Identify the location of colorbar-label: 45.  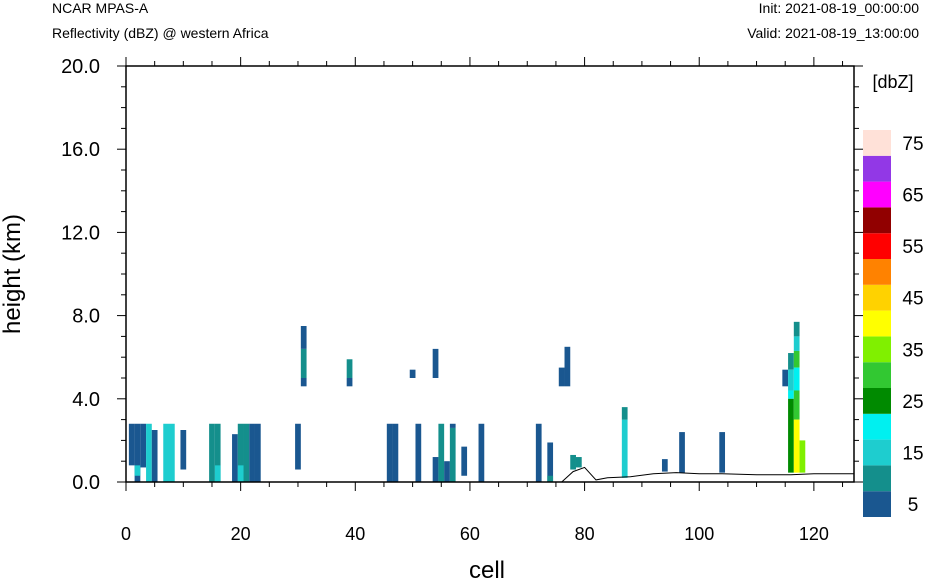
(912, 299).